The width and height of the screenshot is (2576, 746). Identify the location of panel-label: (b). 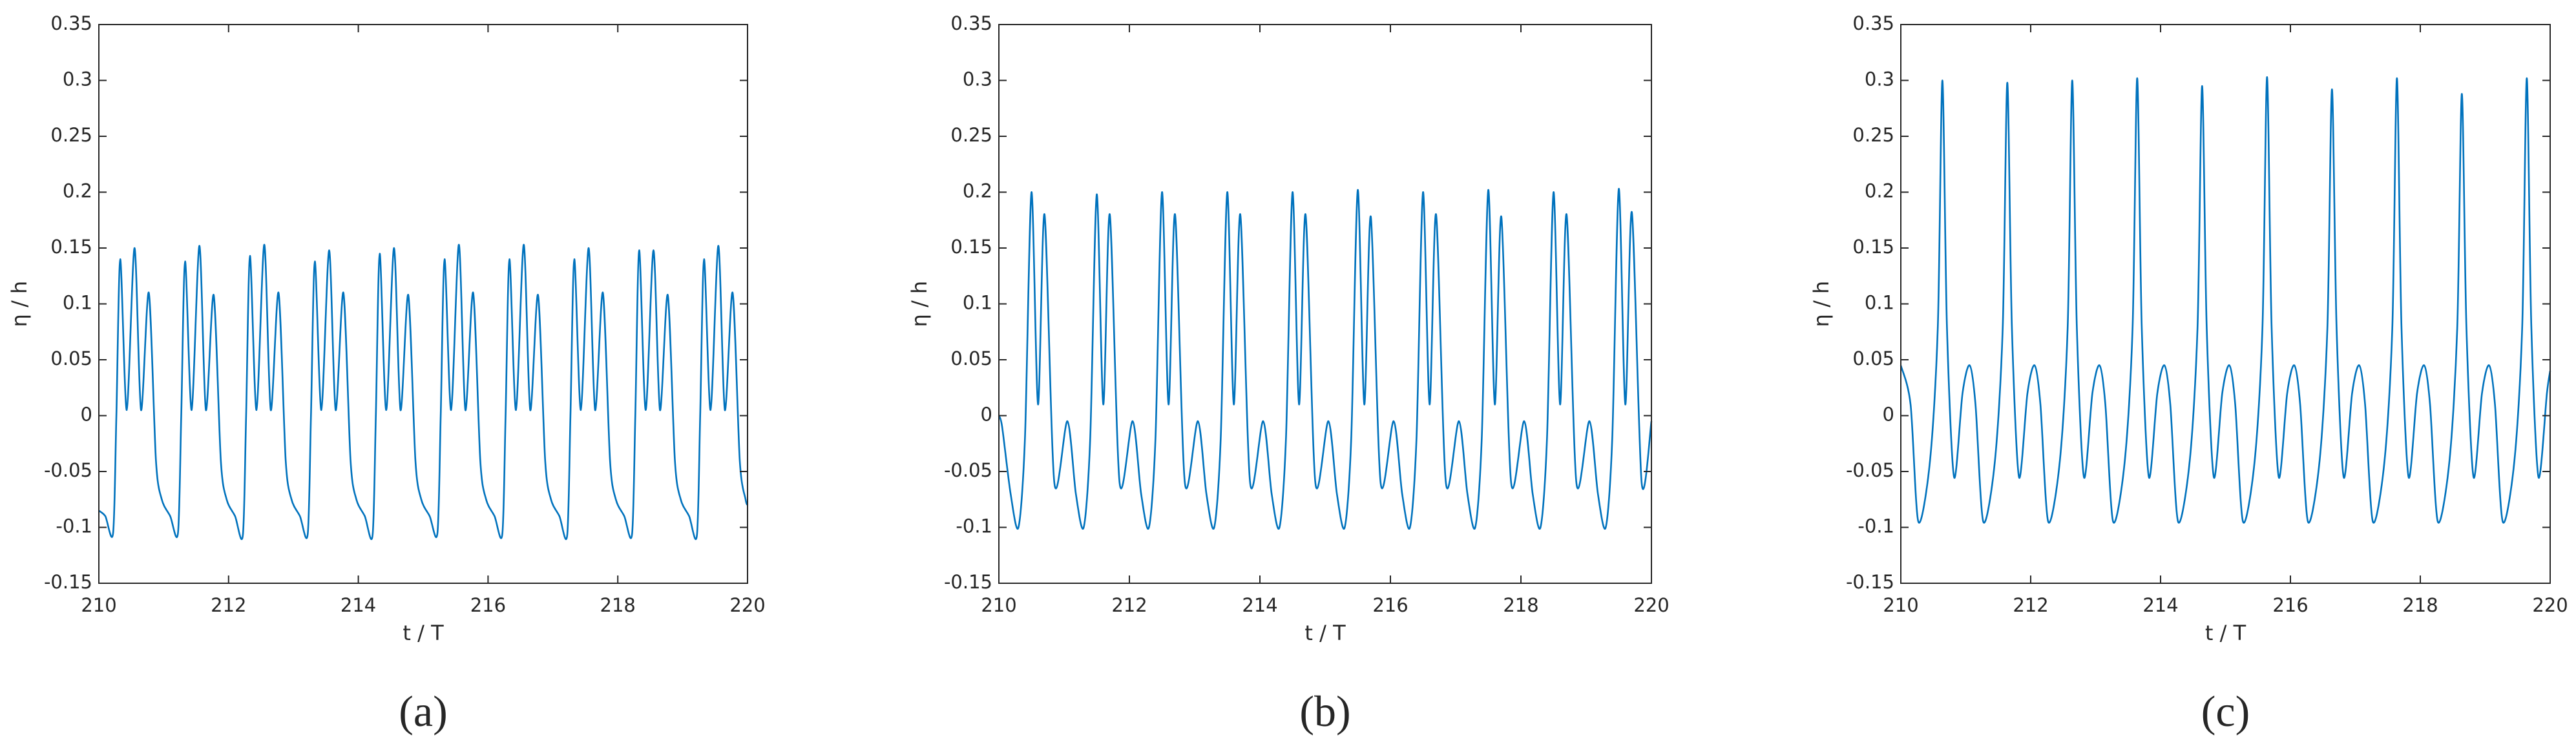
(1324, 711).